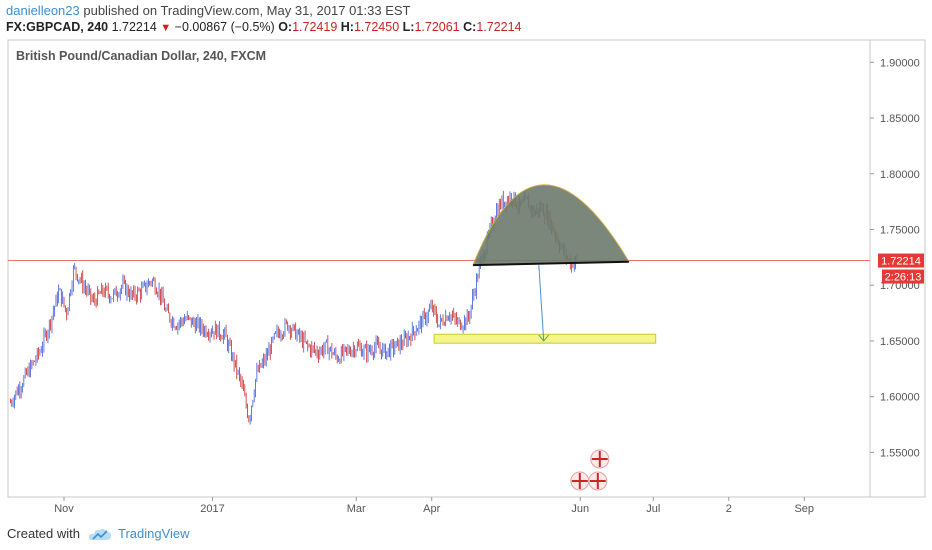 The image size is (932, 550). Describe the element at coordinates (900, 398) in the screenshot. I see `y-tick-label: 1.60000` at that location.